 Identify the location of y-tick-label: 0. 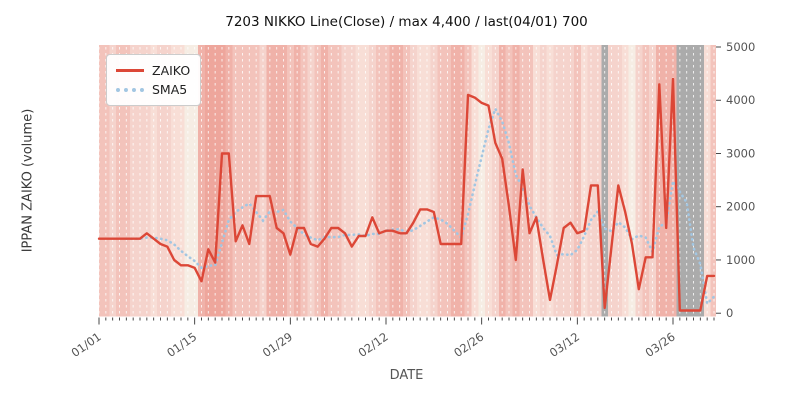
(729, 313).